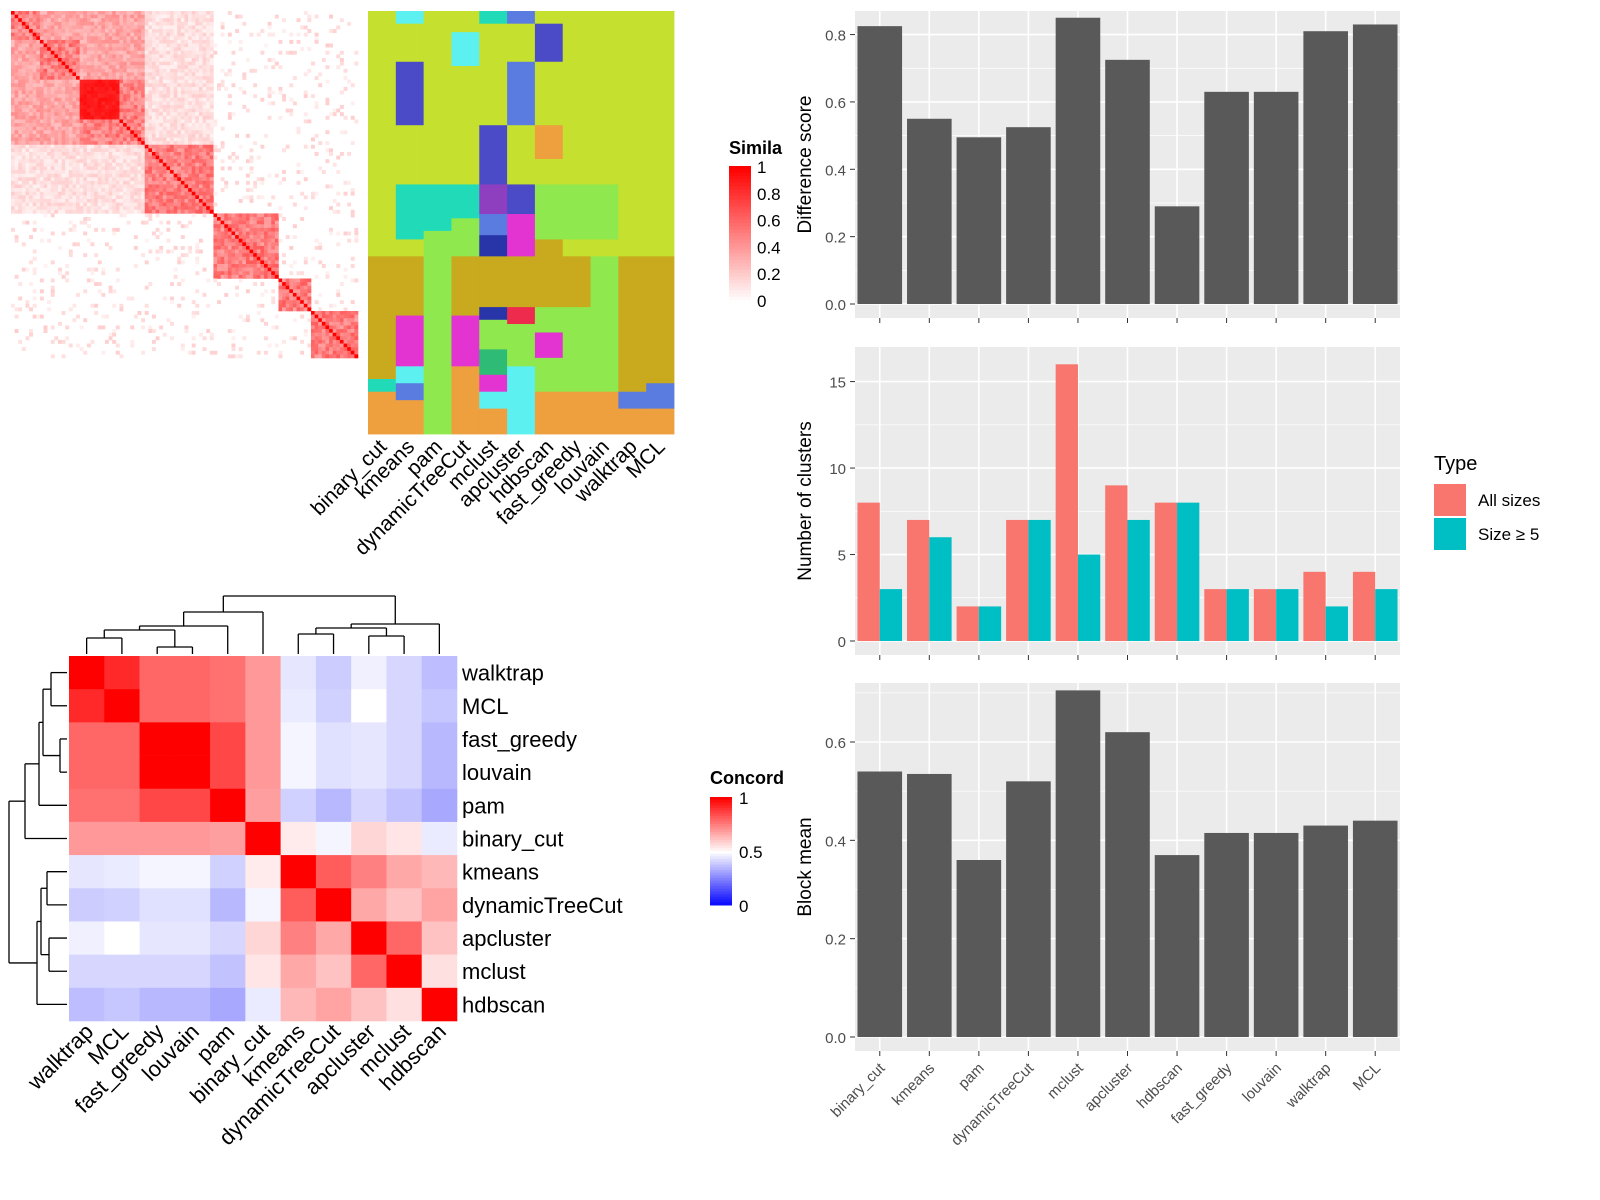 The height and width of the screenshot is (1200, 1600). What do you see at coordinates (1108, 1087) in the screenshot?
I see `x-tick-label: apcluster` at bounding box center [1108, 1087].